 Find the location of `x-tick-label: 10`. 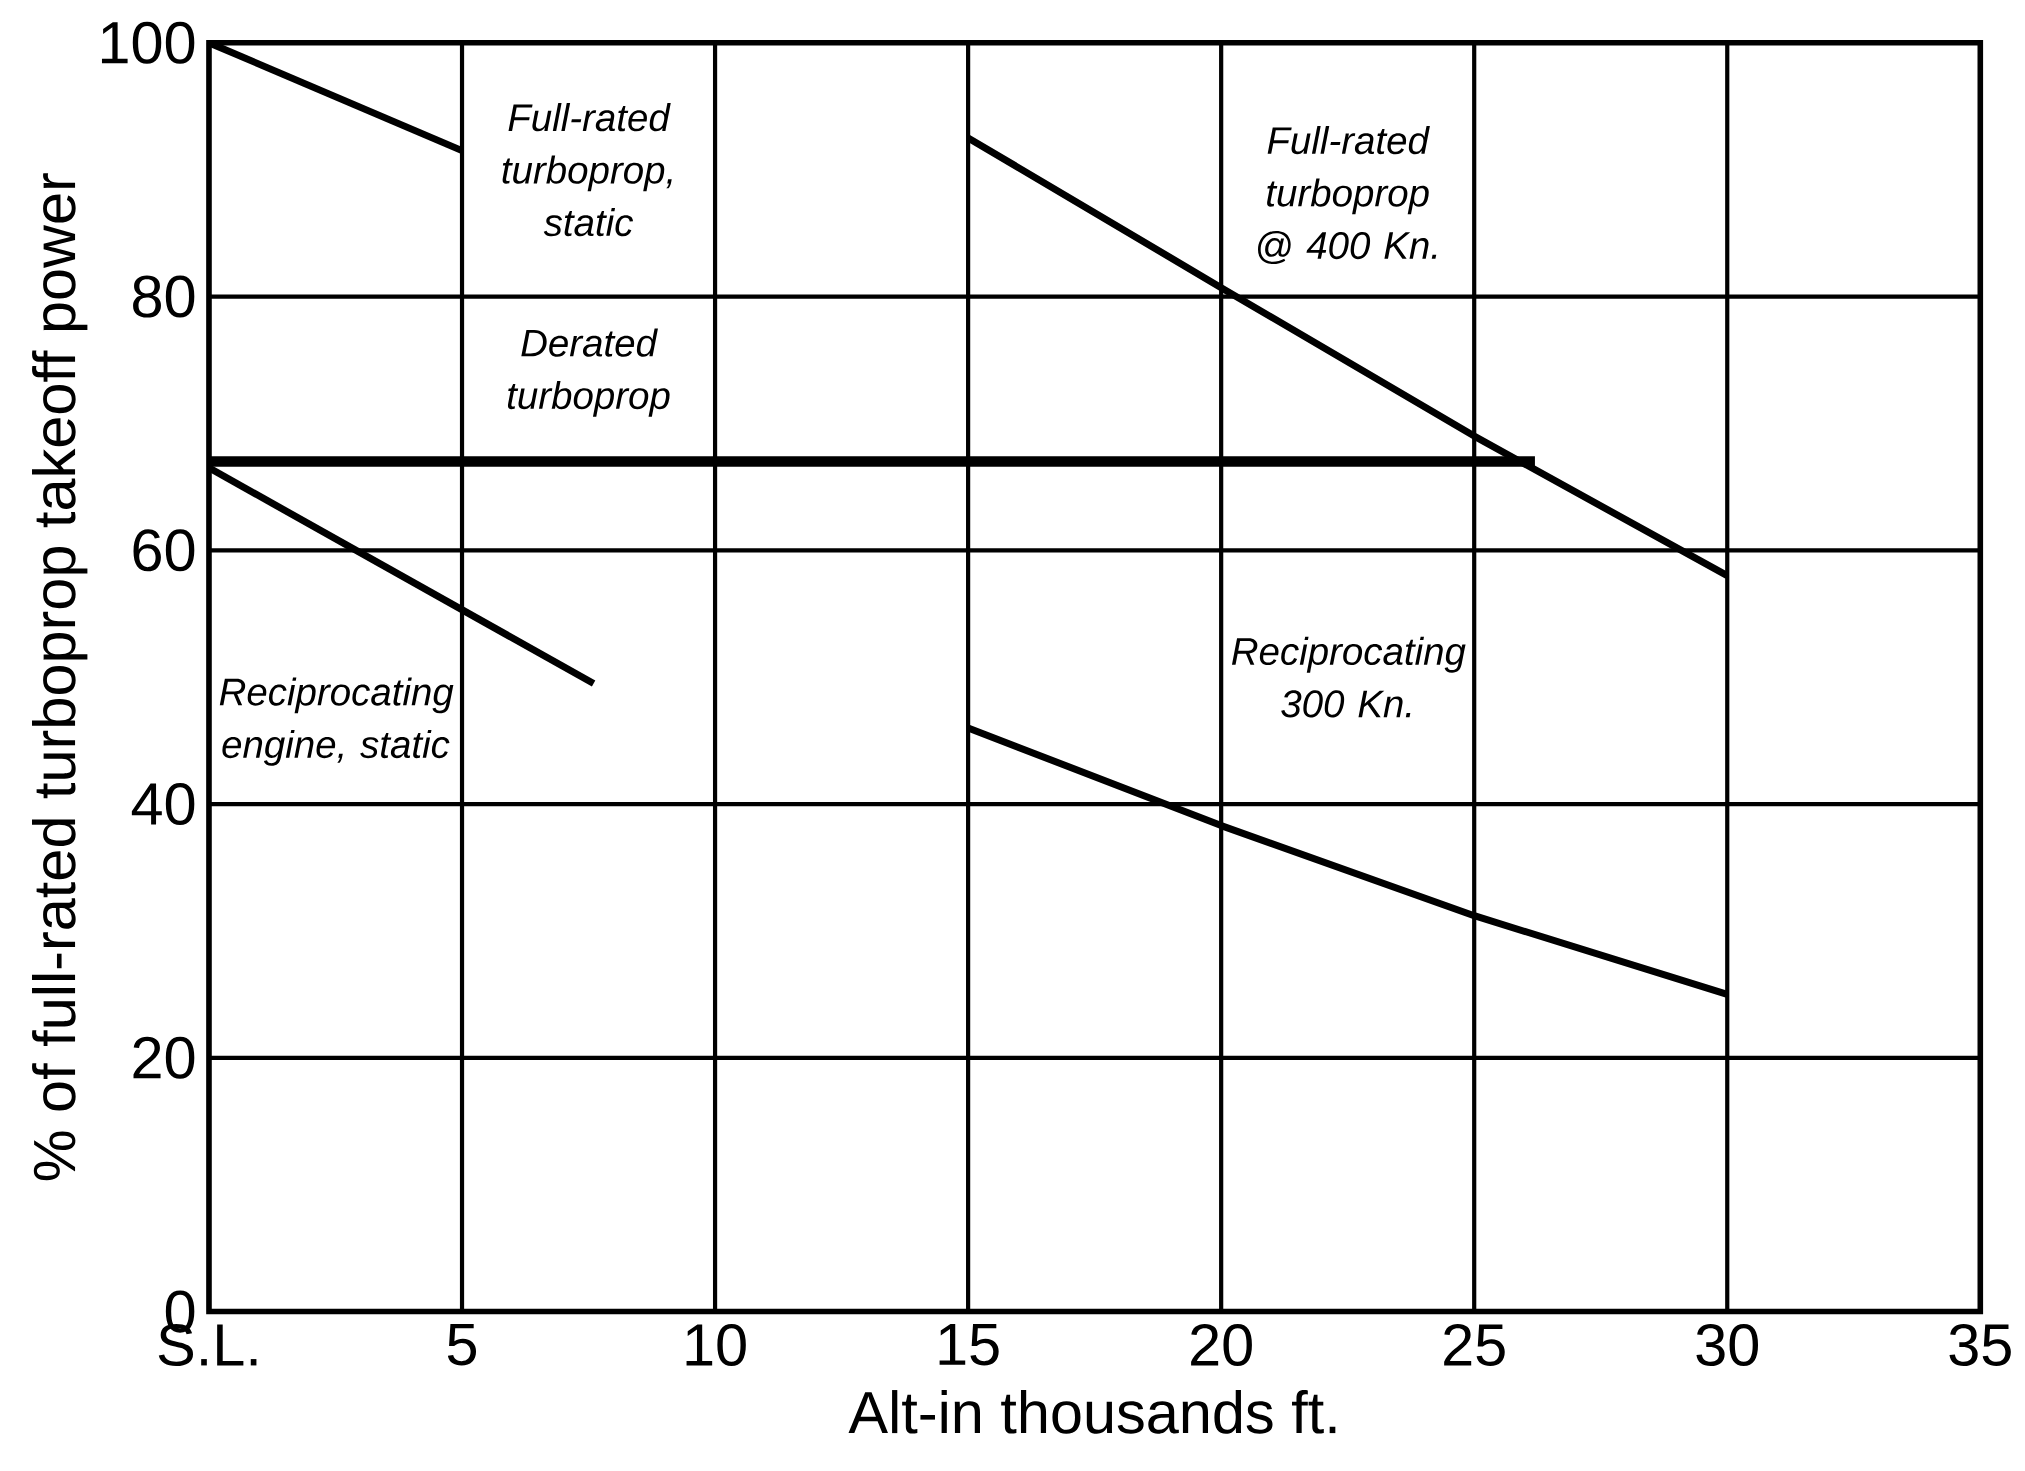

x-tick-label: 10 is located at coordinates (716, 1345).